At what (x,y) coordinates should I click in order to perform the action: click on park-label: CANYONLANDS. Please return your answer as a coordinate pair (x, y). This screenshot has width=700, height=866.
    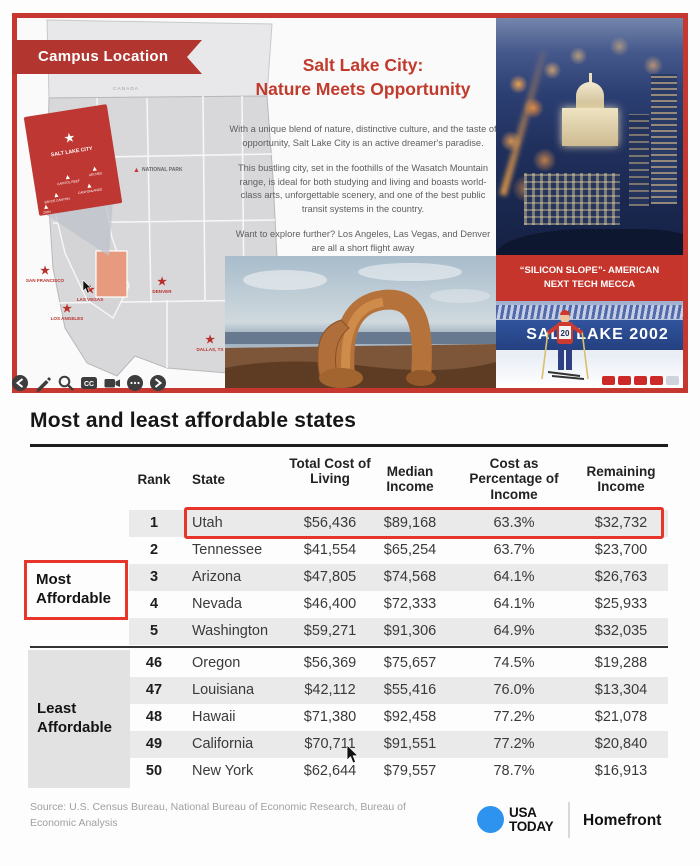
    Looking at the image, I should click on (90, 191).